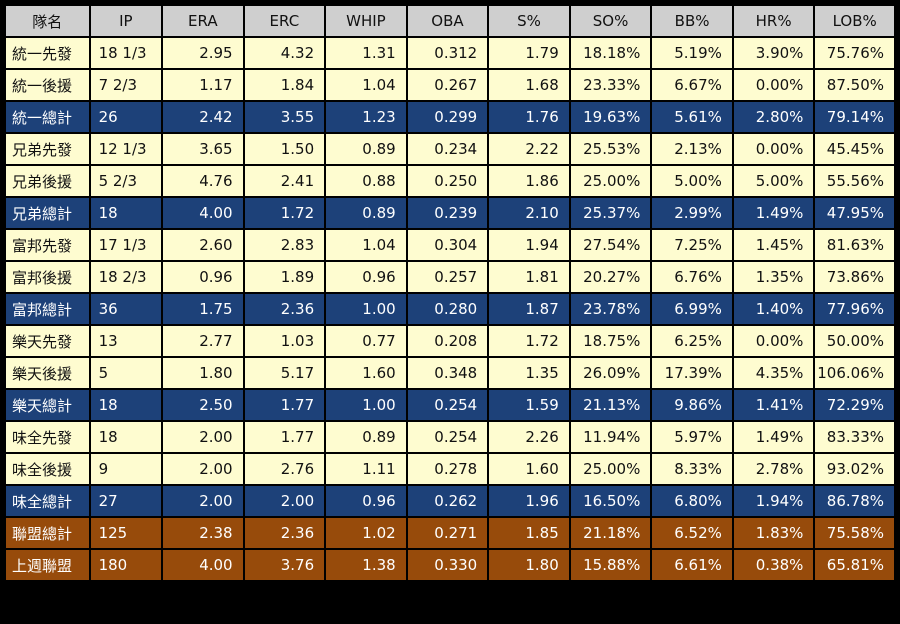  I want to click on cell-erc: 2.36, so click(284, 533).